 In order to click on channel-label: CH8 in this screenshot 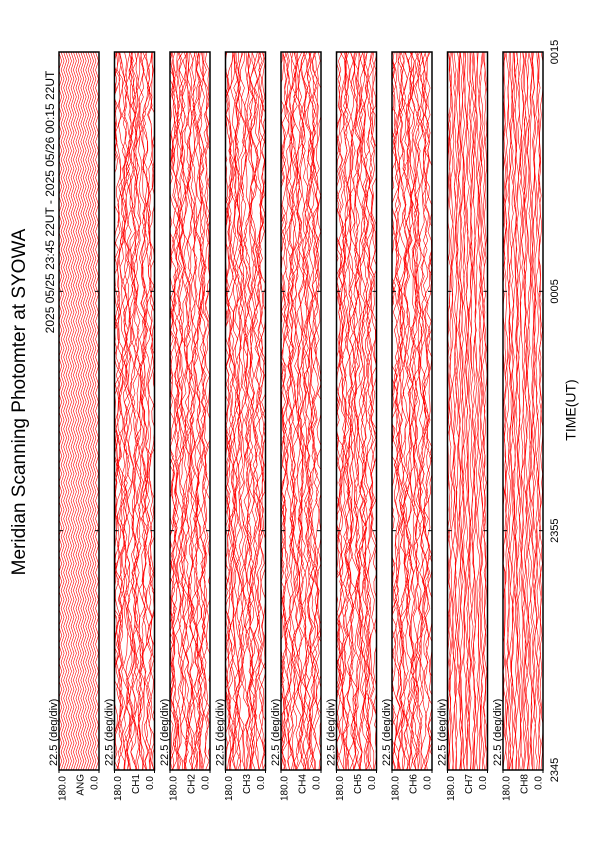, I will do `click(525, 784)`.